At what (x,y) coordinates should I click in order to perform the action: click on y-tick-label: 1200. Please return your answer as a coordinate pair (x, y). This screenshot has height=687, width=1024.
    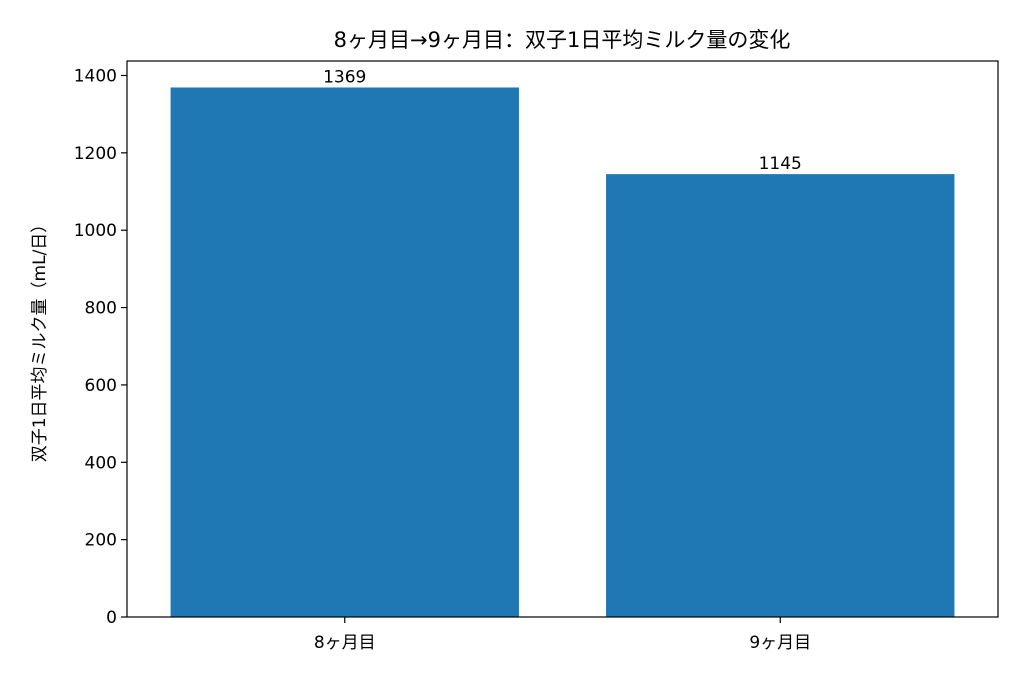
    Looking at the image, I should click on (95, 154).